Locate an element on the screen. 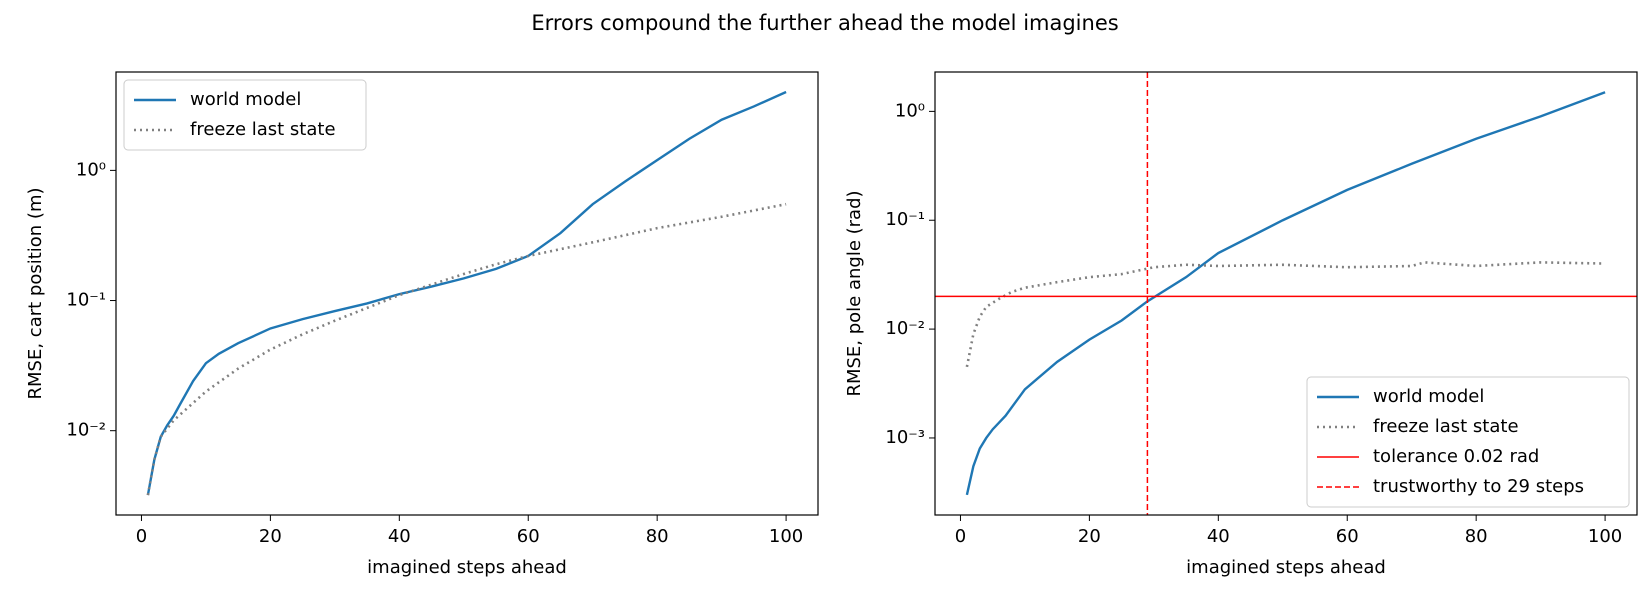 The image size is (1650, 600). legend: world model freeze last state is located at coordinates (245, 115).